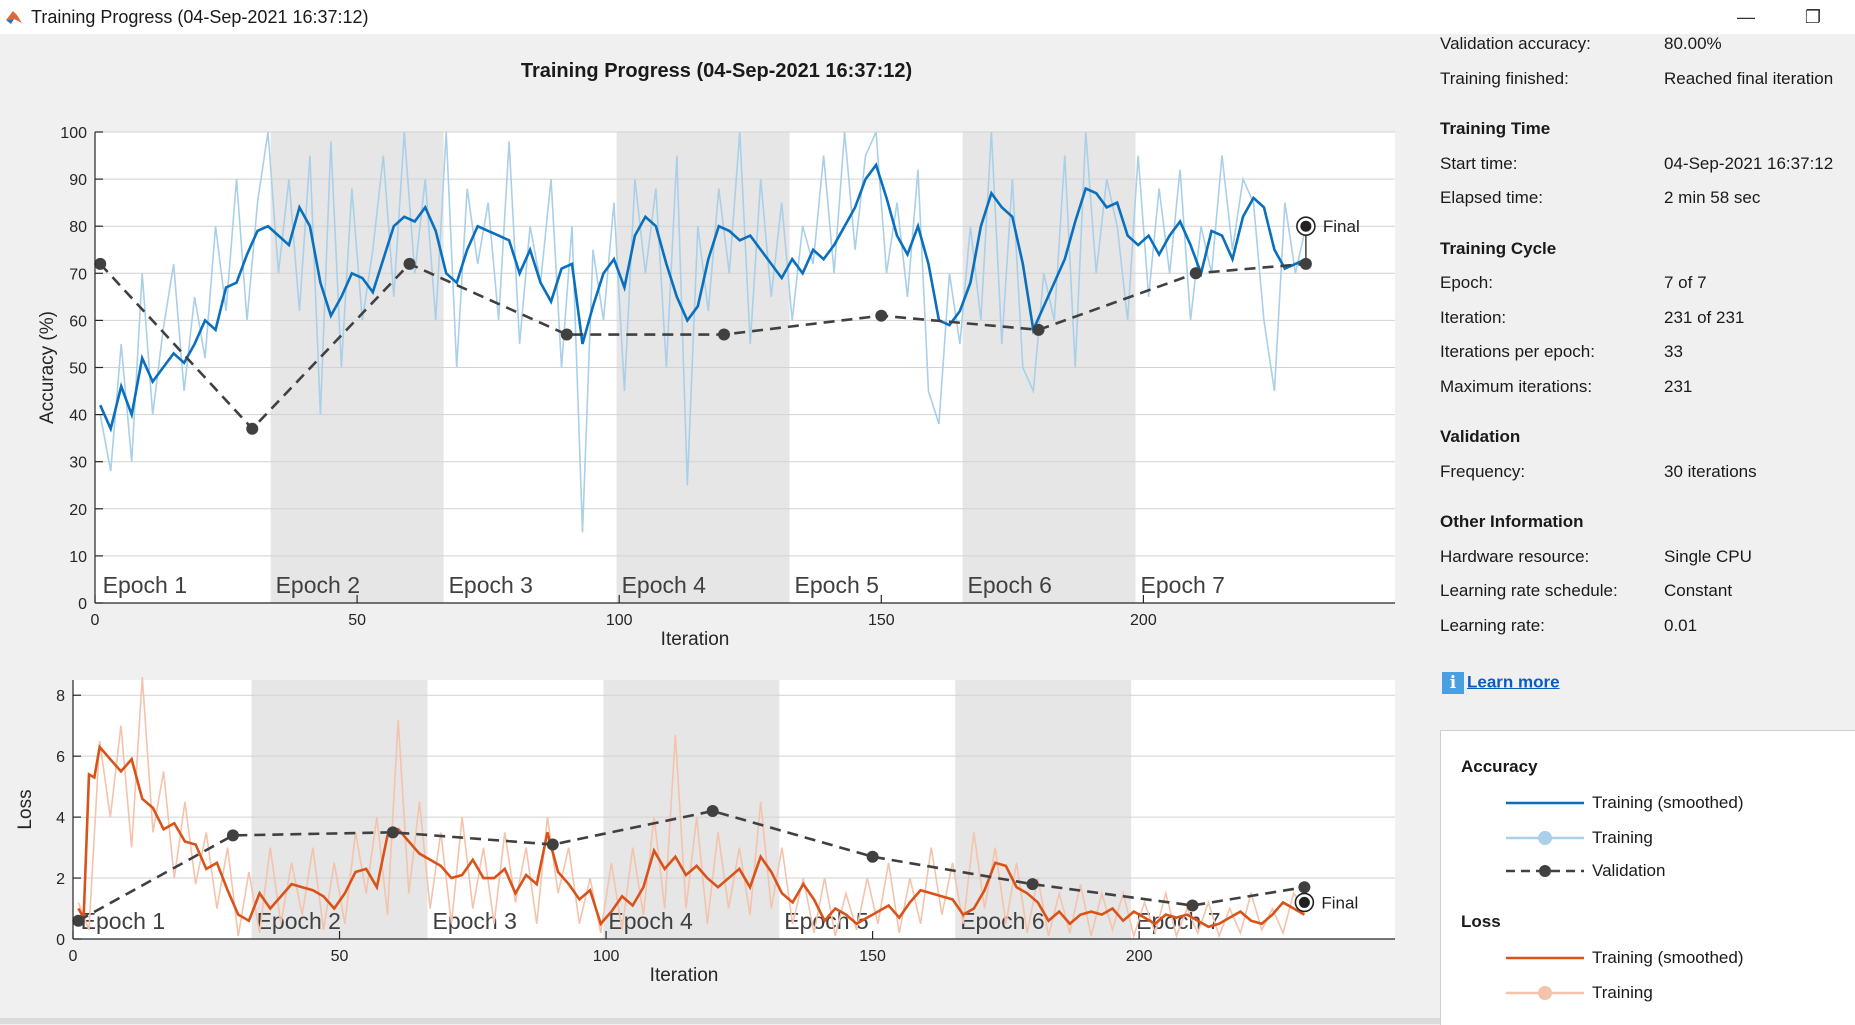 The width and height of the screenshot is (1855, 1025). I want to click on legend-acc-training: Training, so click(1656, 838).